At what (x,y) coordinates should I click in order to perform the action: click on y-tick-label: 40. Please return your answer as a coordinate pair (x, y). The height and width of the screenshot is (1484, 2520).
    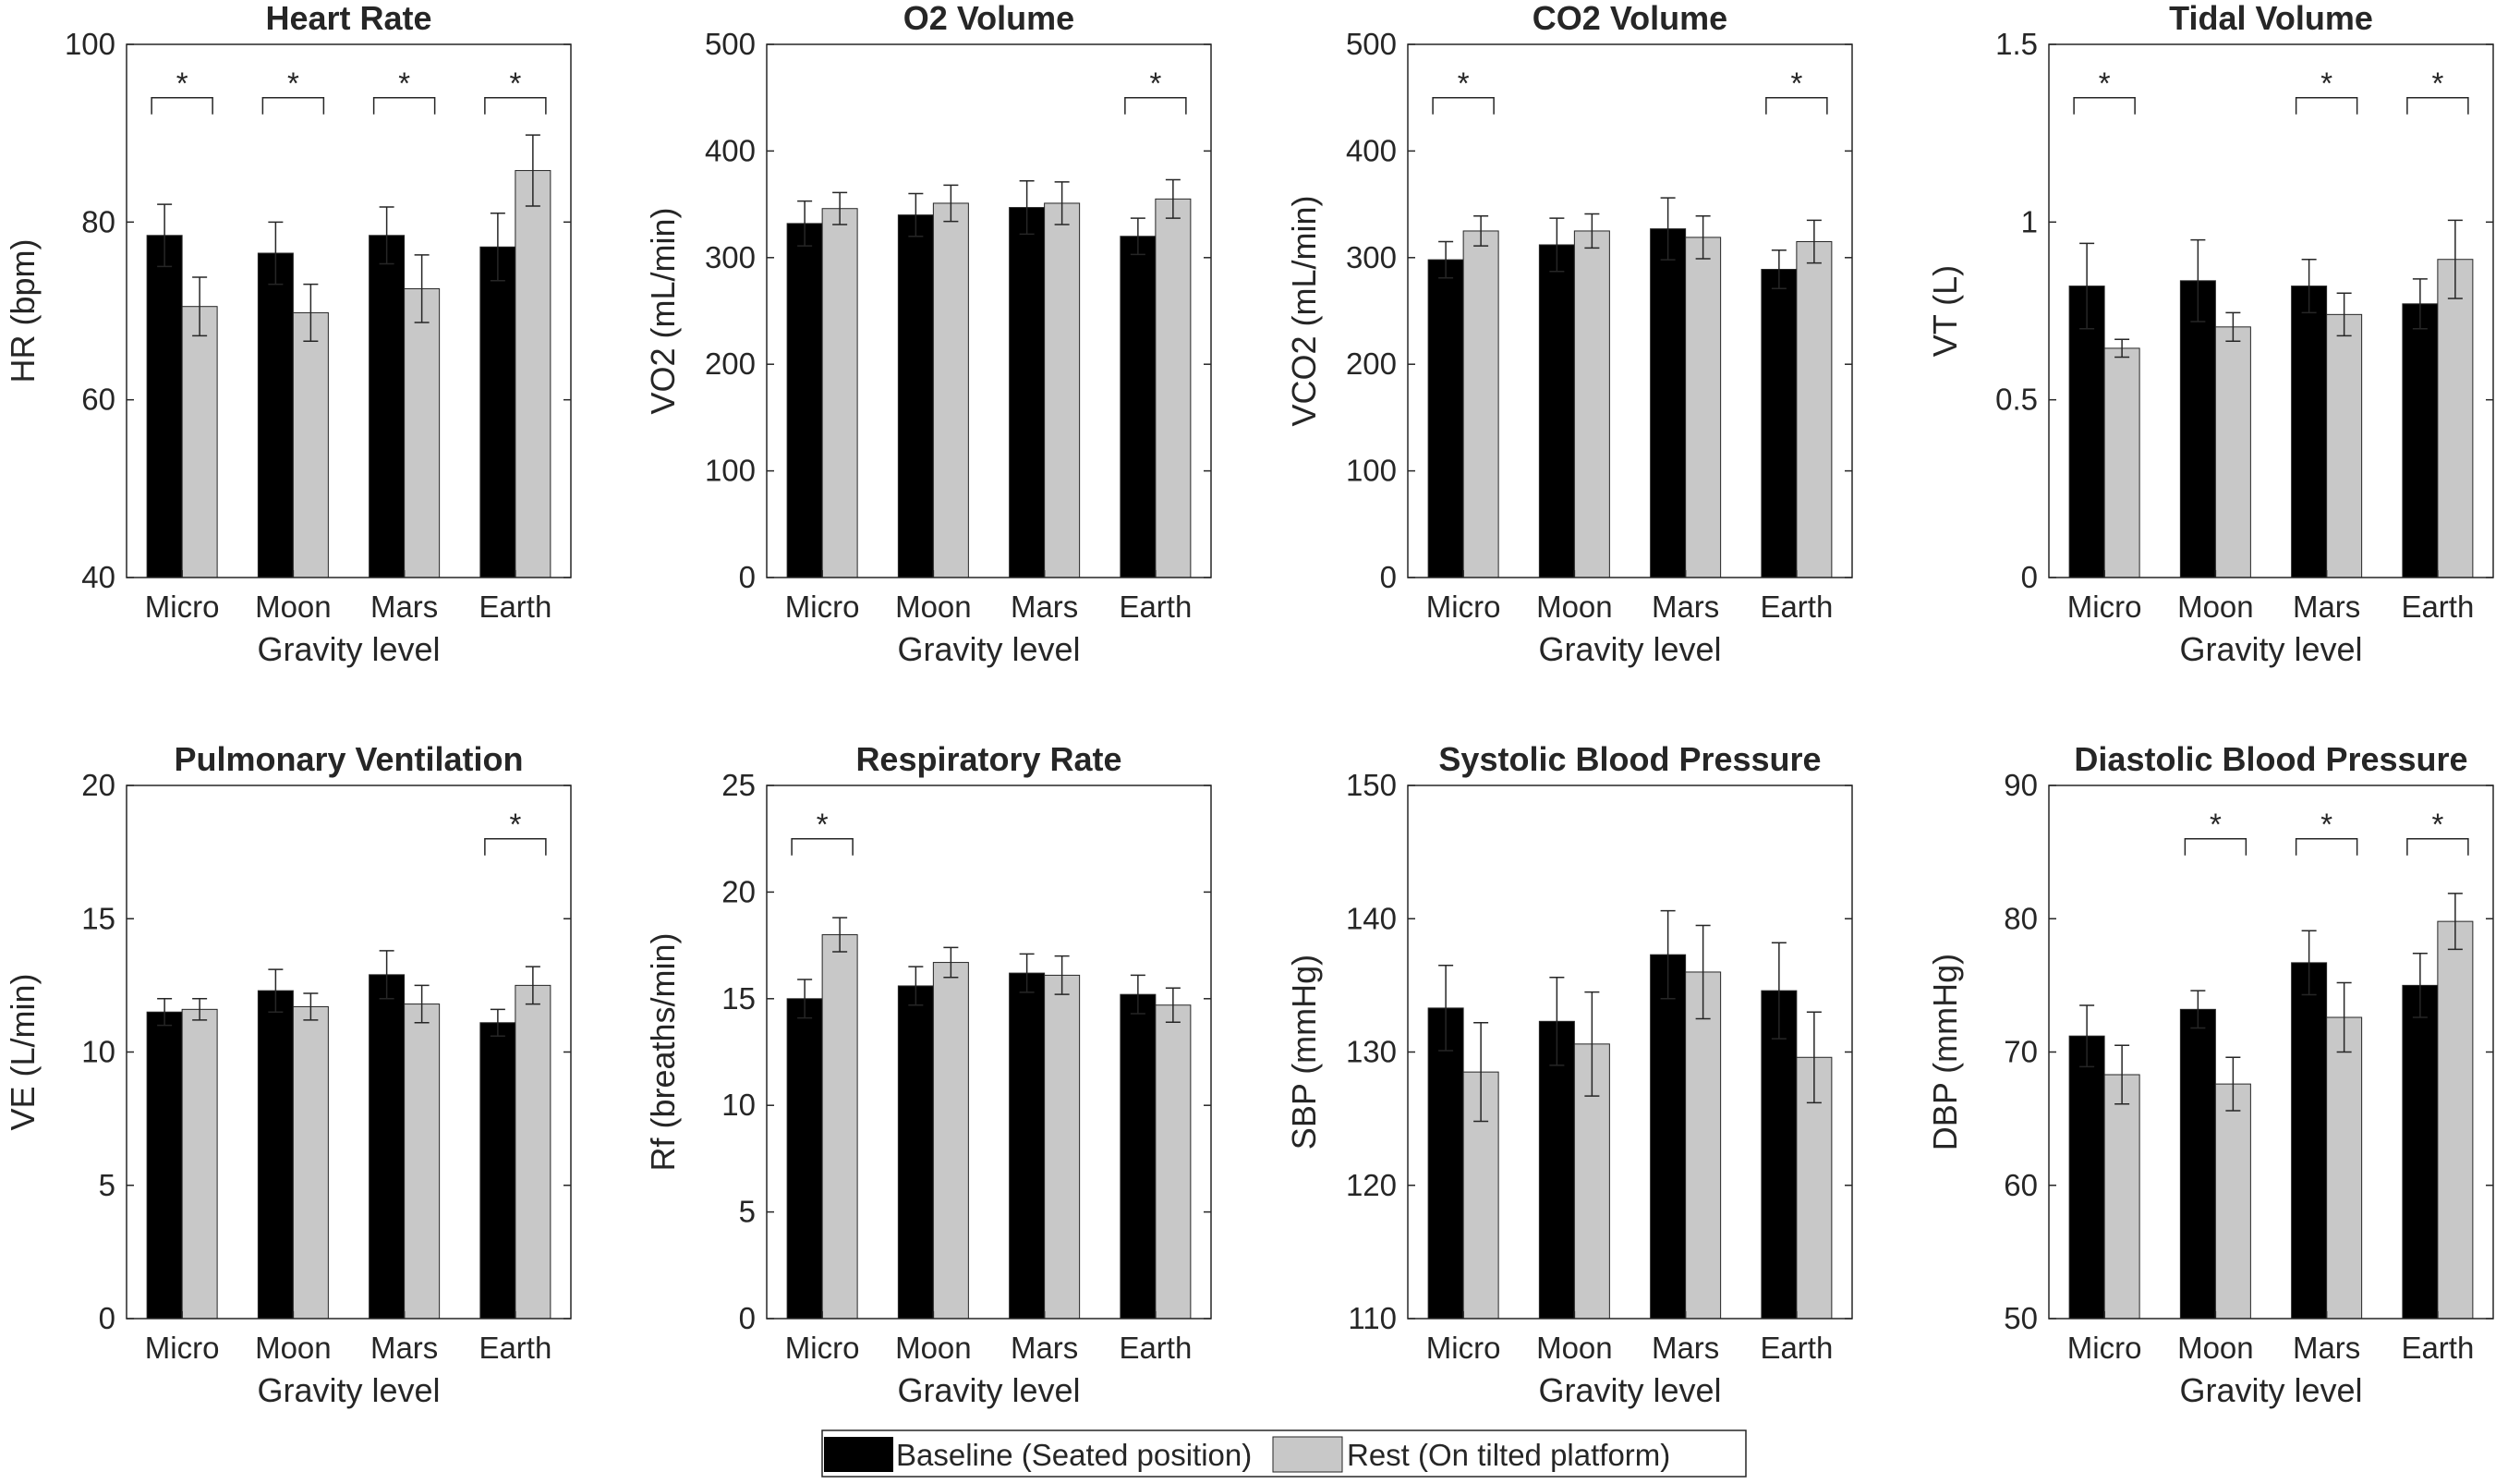
    Looking at the image, I should click on (98, 577).